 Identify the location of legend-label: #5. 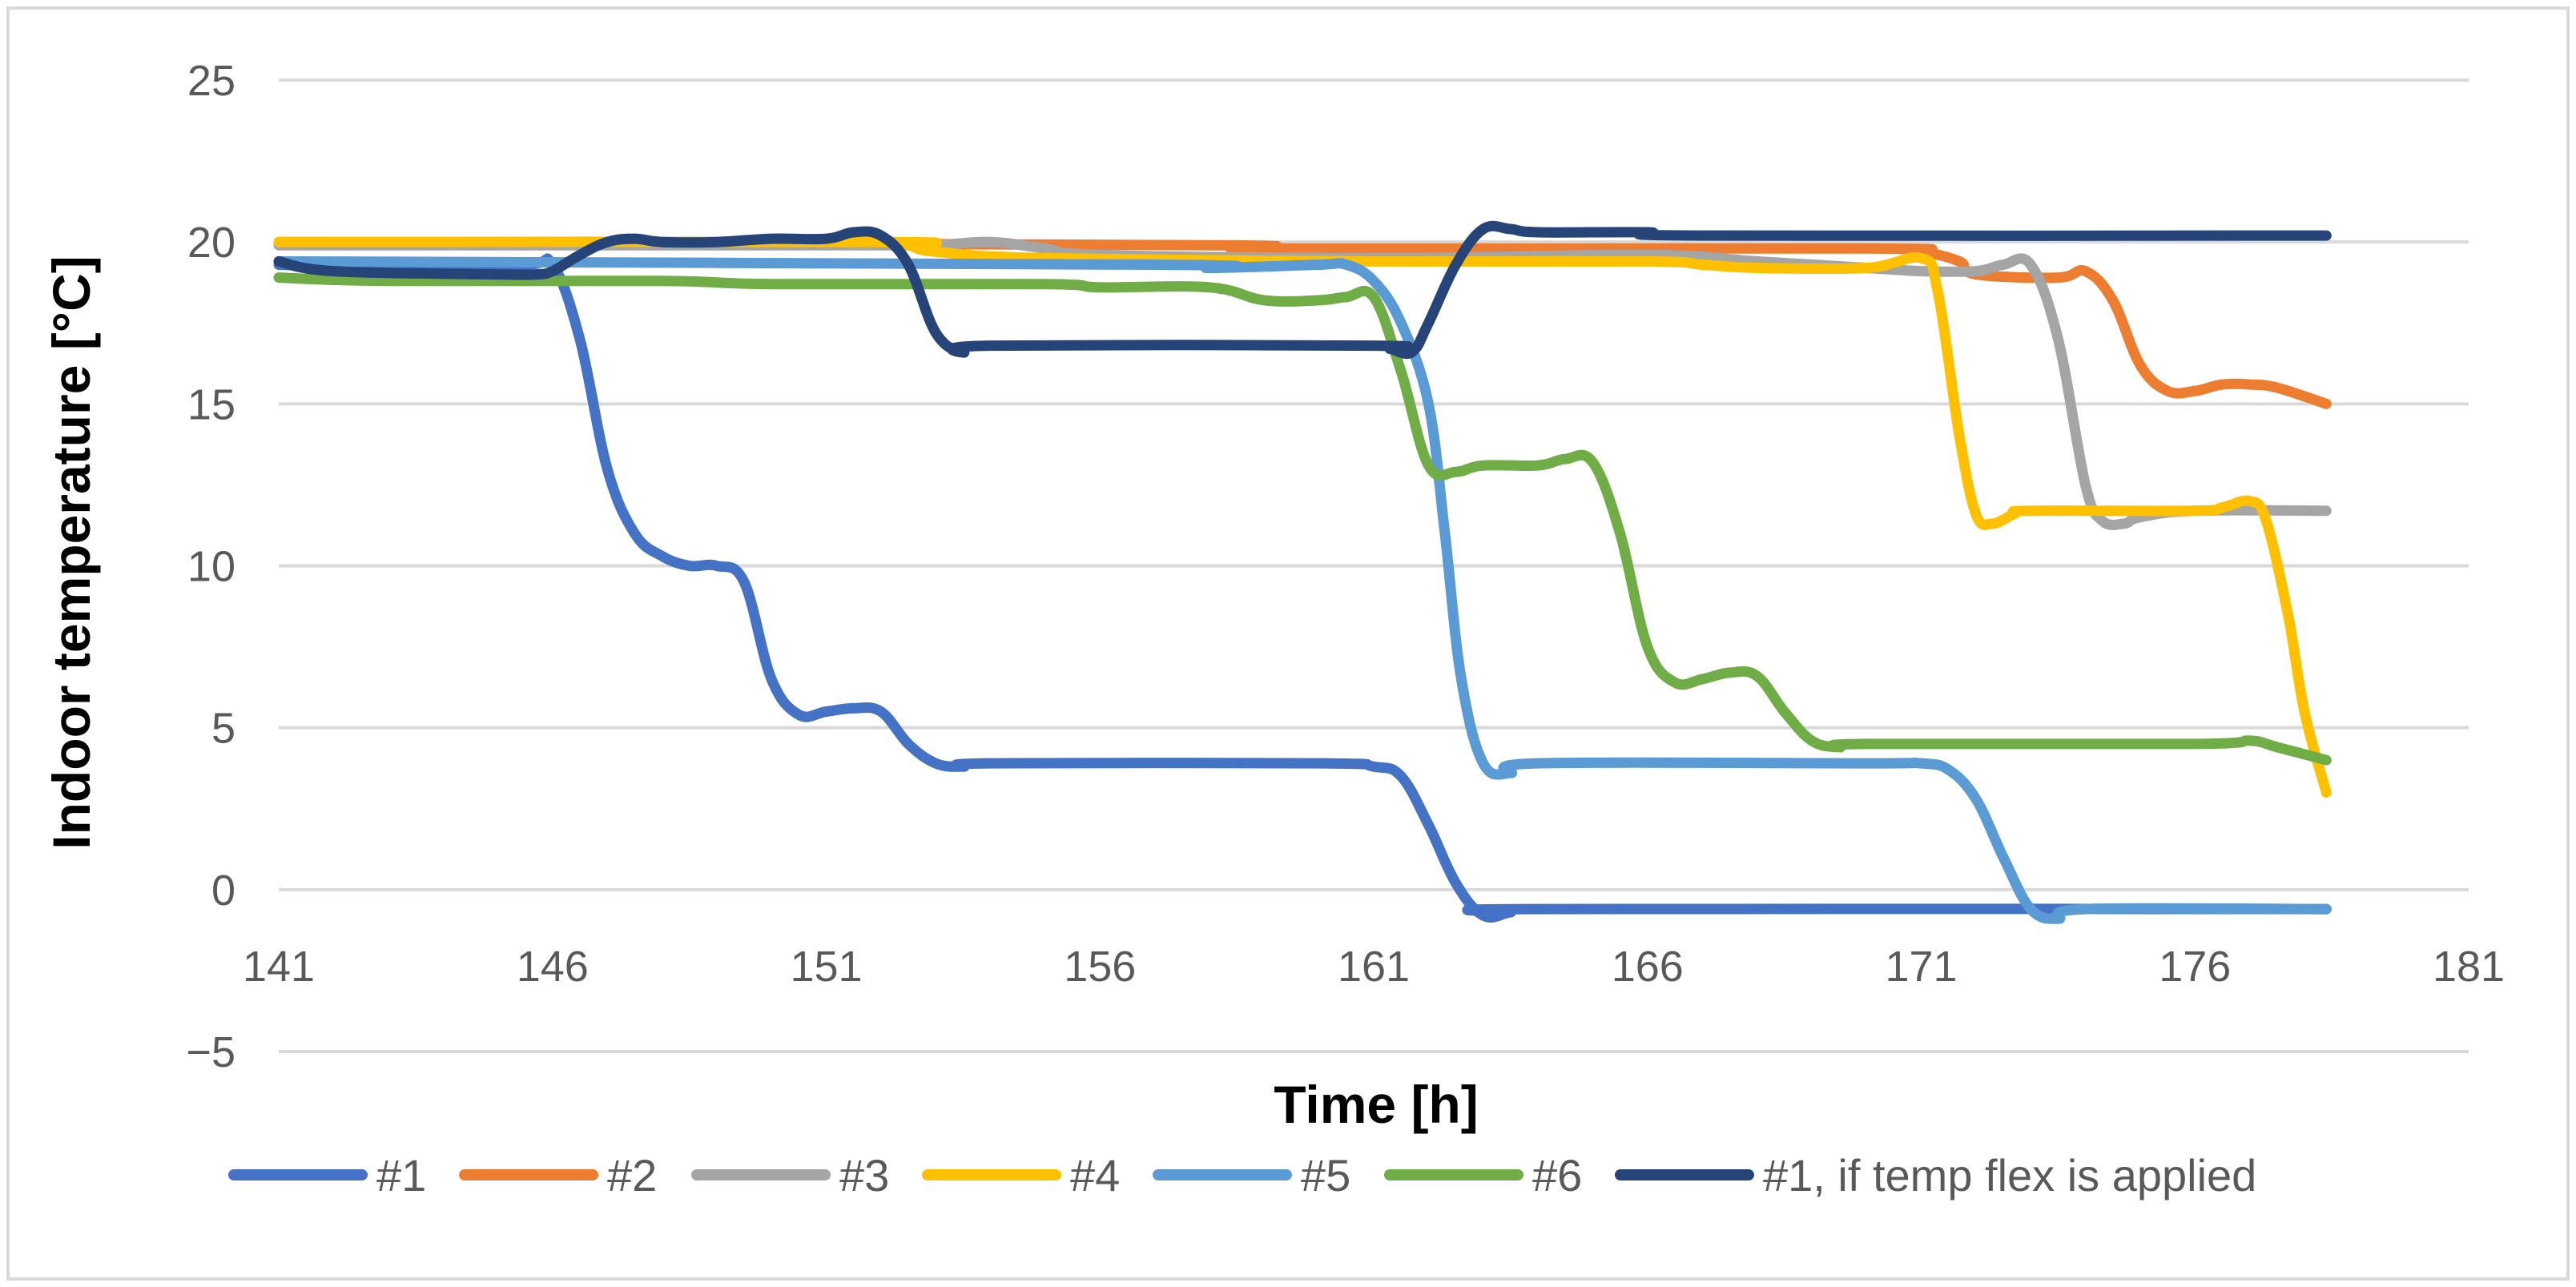
(1325, 1175).